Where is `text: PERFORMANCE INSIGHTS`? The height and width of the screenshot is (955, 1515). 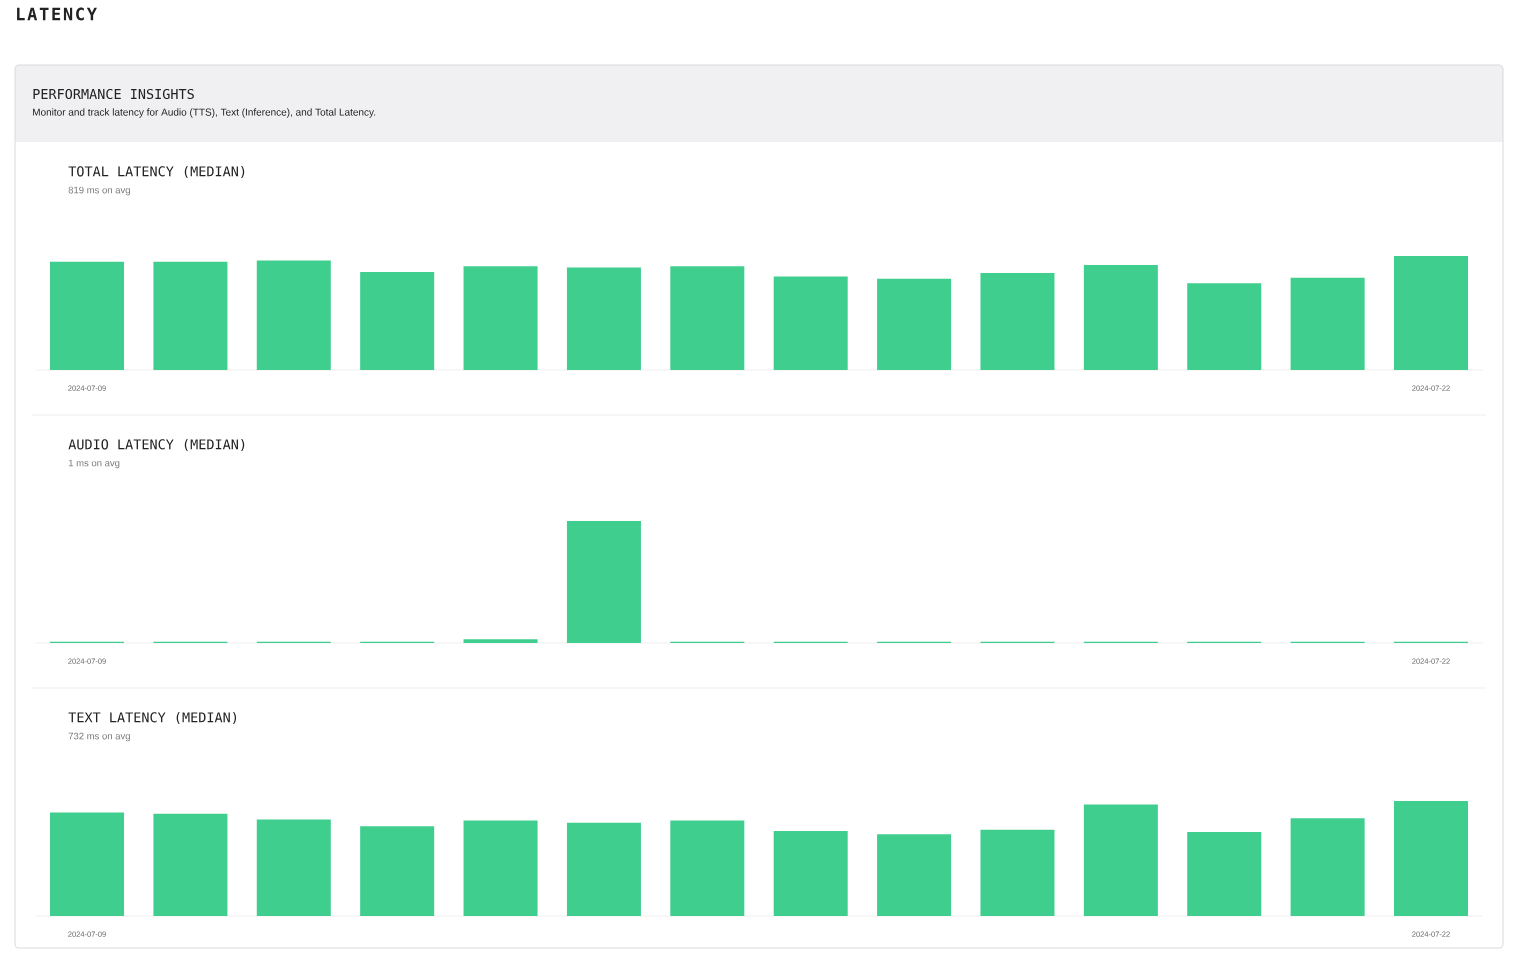
text: PERFORMANCE INSIGHTS is located at coordinates (113, 94).